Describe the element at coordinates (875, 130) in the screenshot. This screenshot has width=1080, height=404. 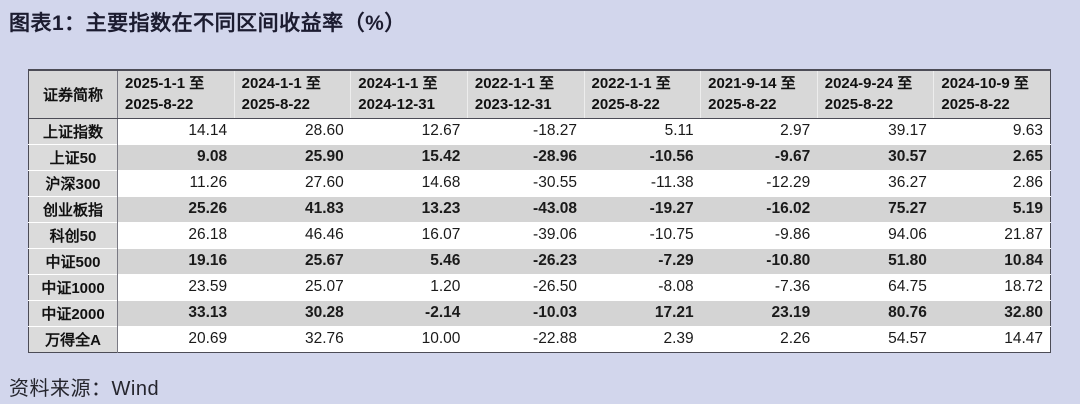
I see `cell-value: 39.17` at that location.